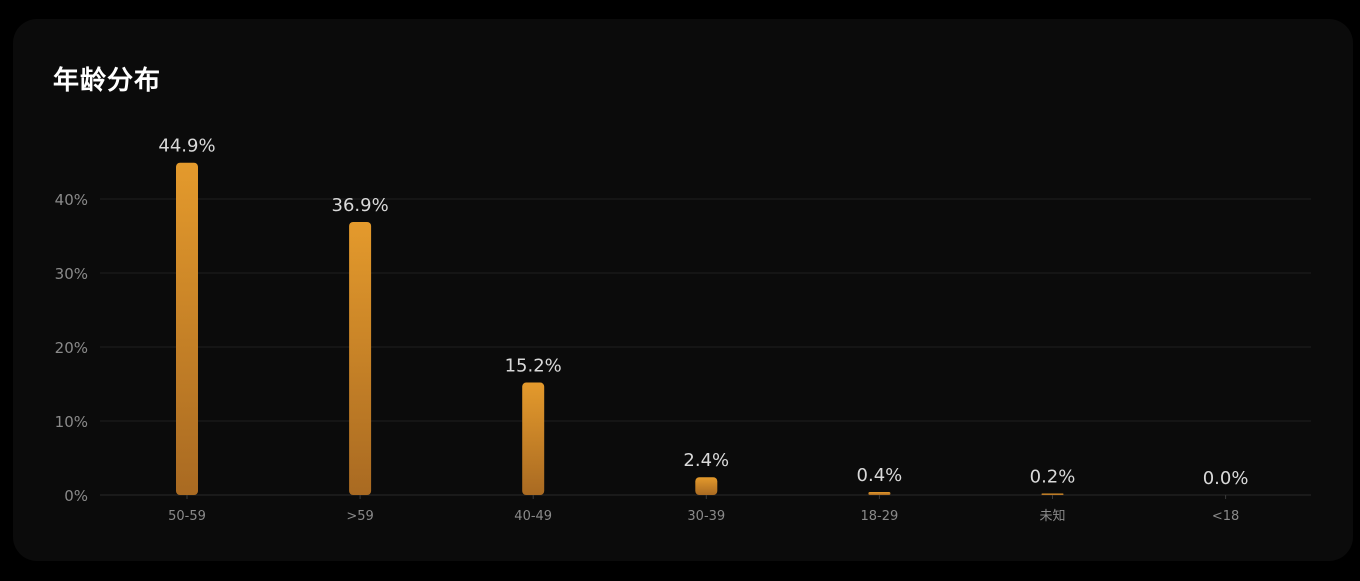 The image size is (1360, 581). What do you see at coordinates (880, 475) in the screenshot?
I see `bar-value-label: 0.4%` at bounding box center [880, 475].